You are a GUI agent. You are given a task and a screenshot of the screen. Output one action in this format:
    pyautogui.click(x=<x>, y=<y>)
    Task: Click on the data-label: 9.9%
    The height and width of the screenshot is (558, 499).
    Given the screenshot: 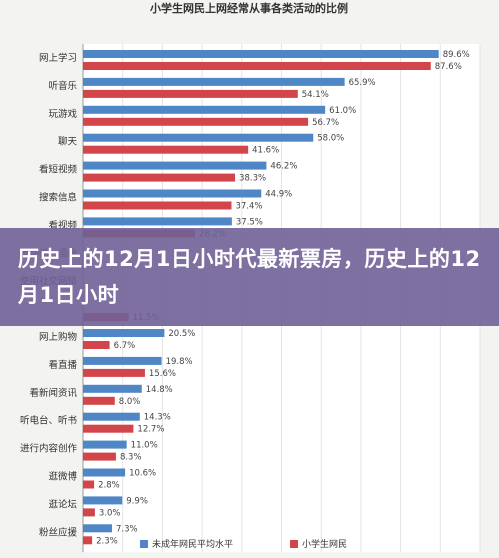 What is the action you would take?
    pyautogui.click(x=137, y=501)
    